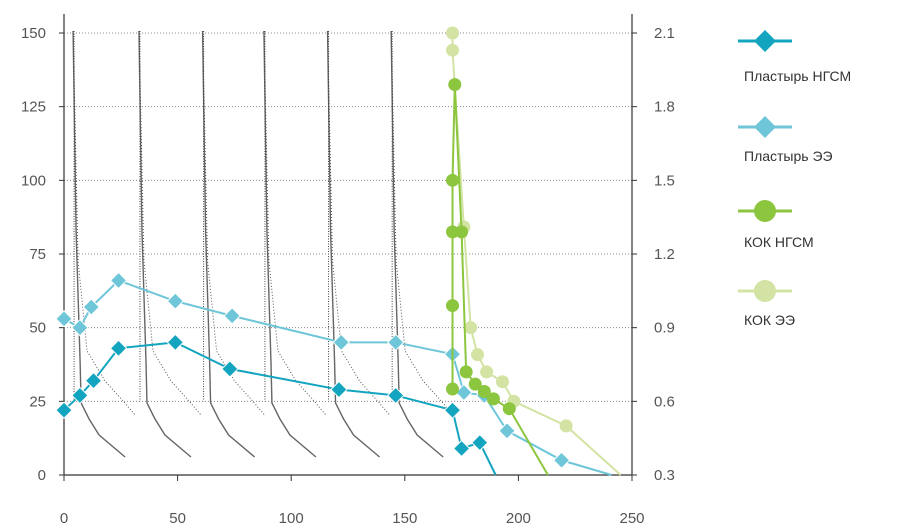 The height and width of the screenshot is (529, 918). What do you see at coordinates (664, 254) in the screenshot?
I see `y-right-tick-label-1.2: 1.2` at bounding box center [664, 254].